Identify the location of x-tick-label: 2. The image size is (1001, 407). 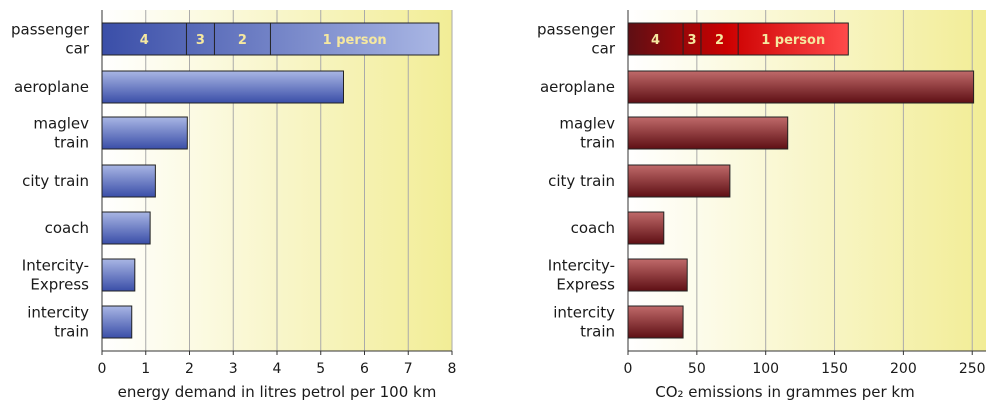
(189, 369).